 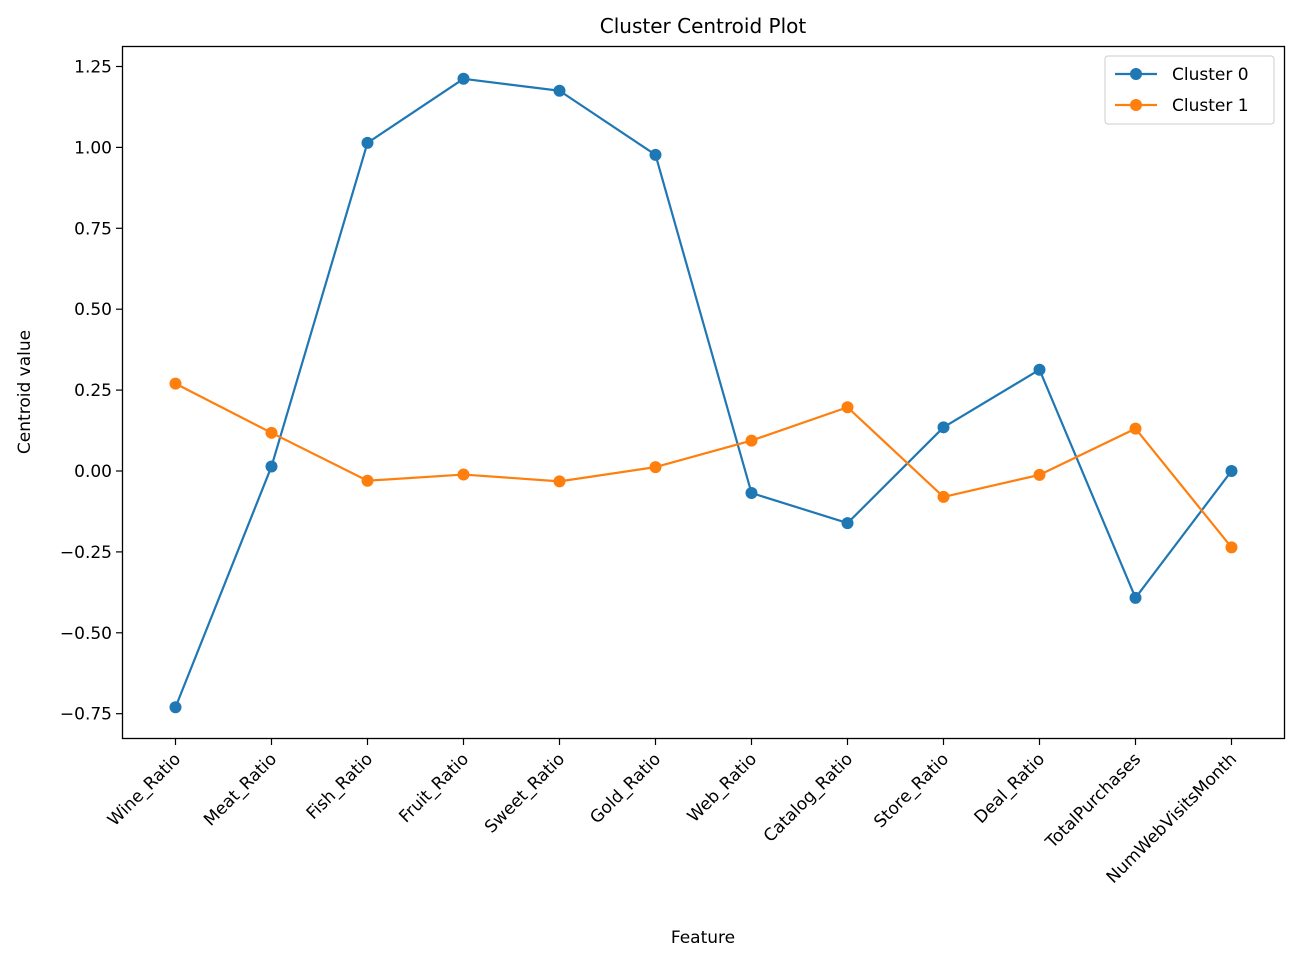 What do you see at coordinates (434, 788) in the screenshot?
I see `x-tick-label: Fruit_Ratio` at bounding box center [434, 788].